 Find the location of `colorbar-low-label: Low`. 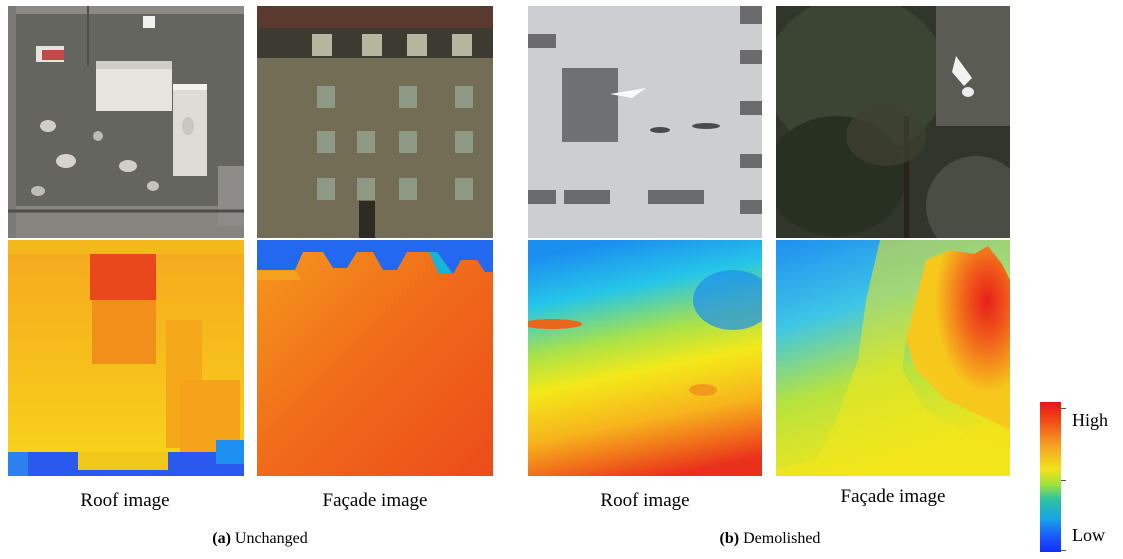

colorbar-low-label: Low is located at coordinates (1088, 535).